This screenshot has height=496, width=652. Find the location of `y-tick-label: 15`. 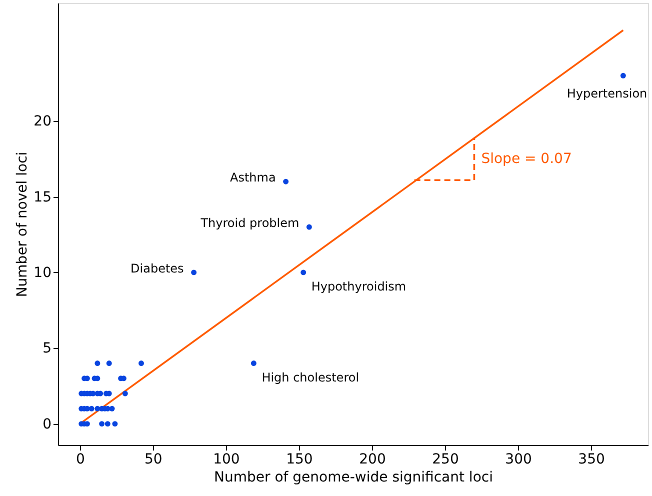

y-tick-label: 15 is located at coordinates (43, 197).